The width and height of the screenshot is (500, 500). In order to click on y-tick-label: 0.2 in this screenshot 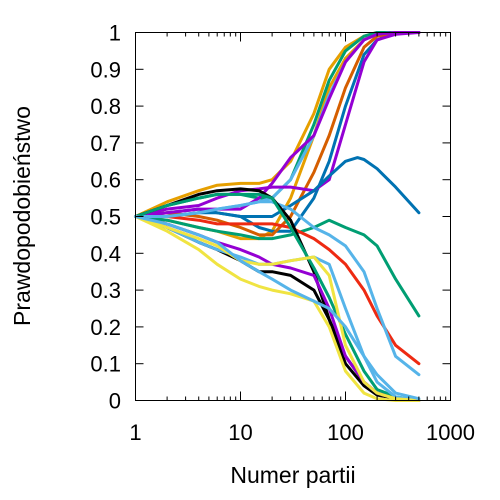, I will do `click(105, 327)`.